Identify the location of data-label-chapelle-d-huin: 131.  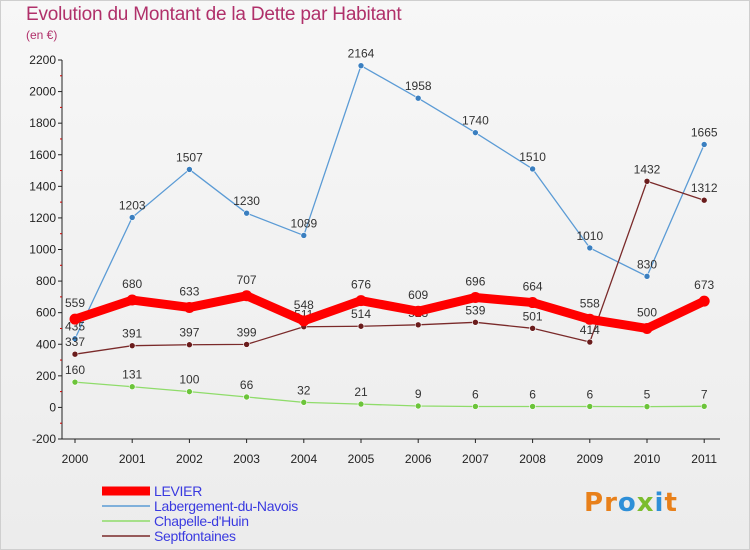
(132, 375).